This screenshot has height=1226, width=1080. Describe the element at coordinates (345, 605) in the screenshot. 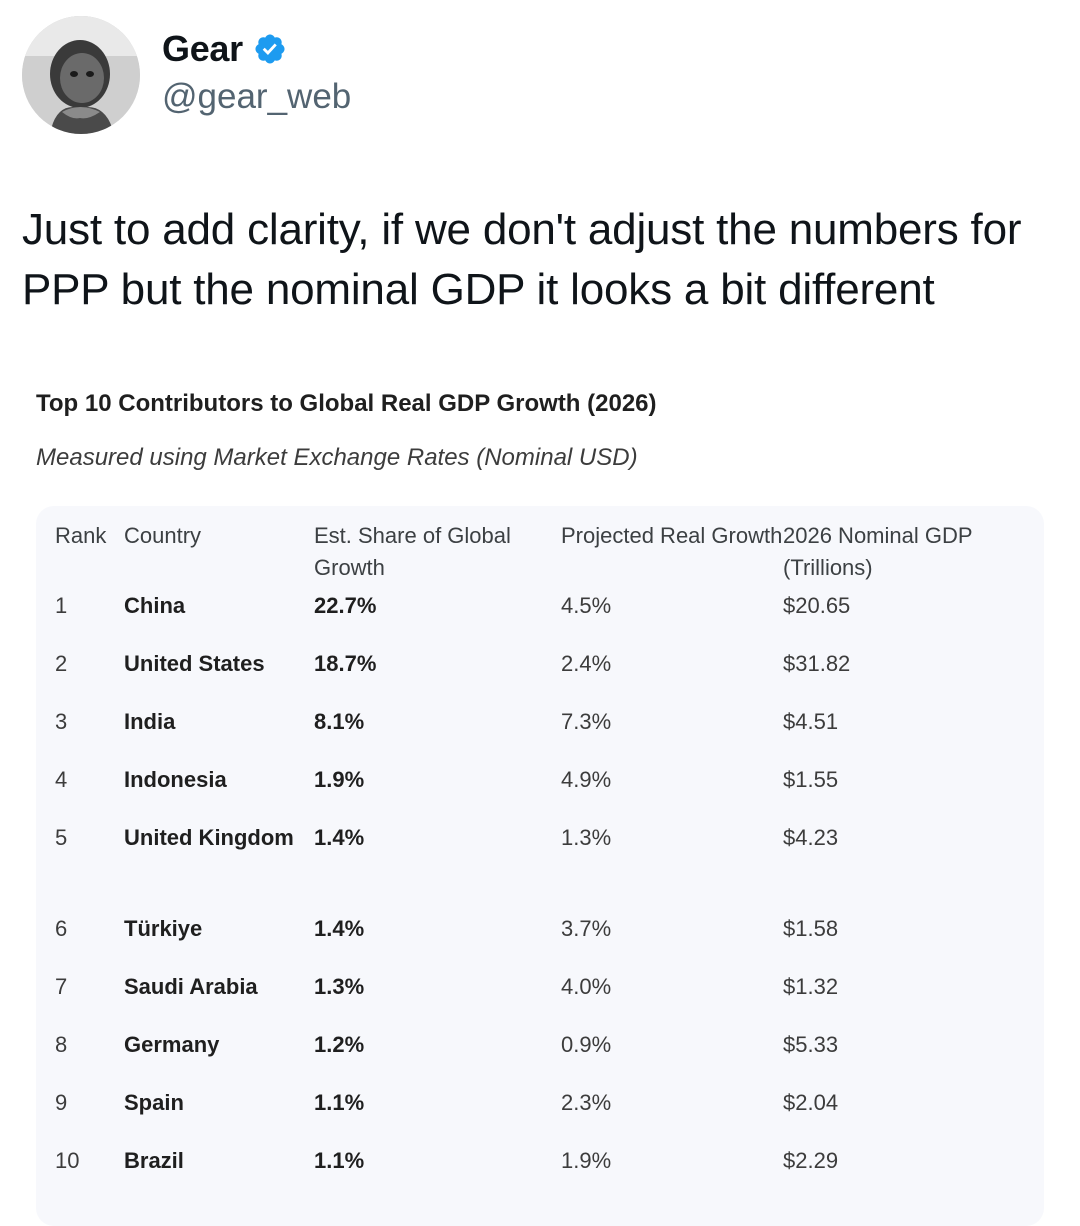

I see `cell-share: 22.7%` at that location.